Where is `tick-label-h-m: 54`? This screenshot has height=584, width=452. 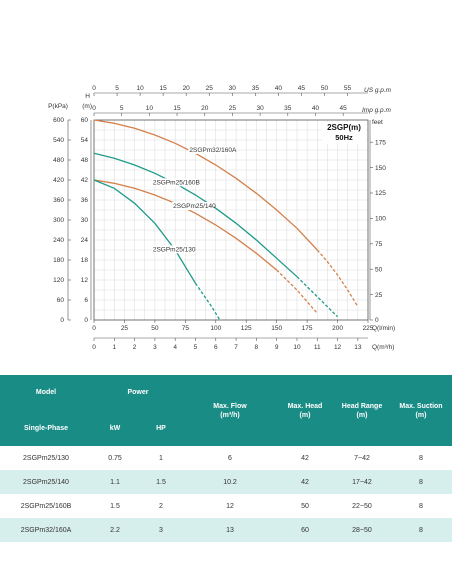 tick-label-h-m: 54 is located at coordinates (85, 140).